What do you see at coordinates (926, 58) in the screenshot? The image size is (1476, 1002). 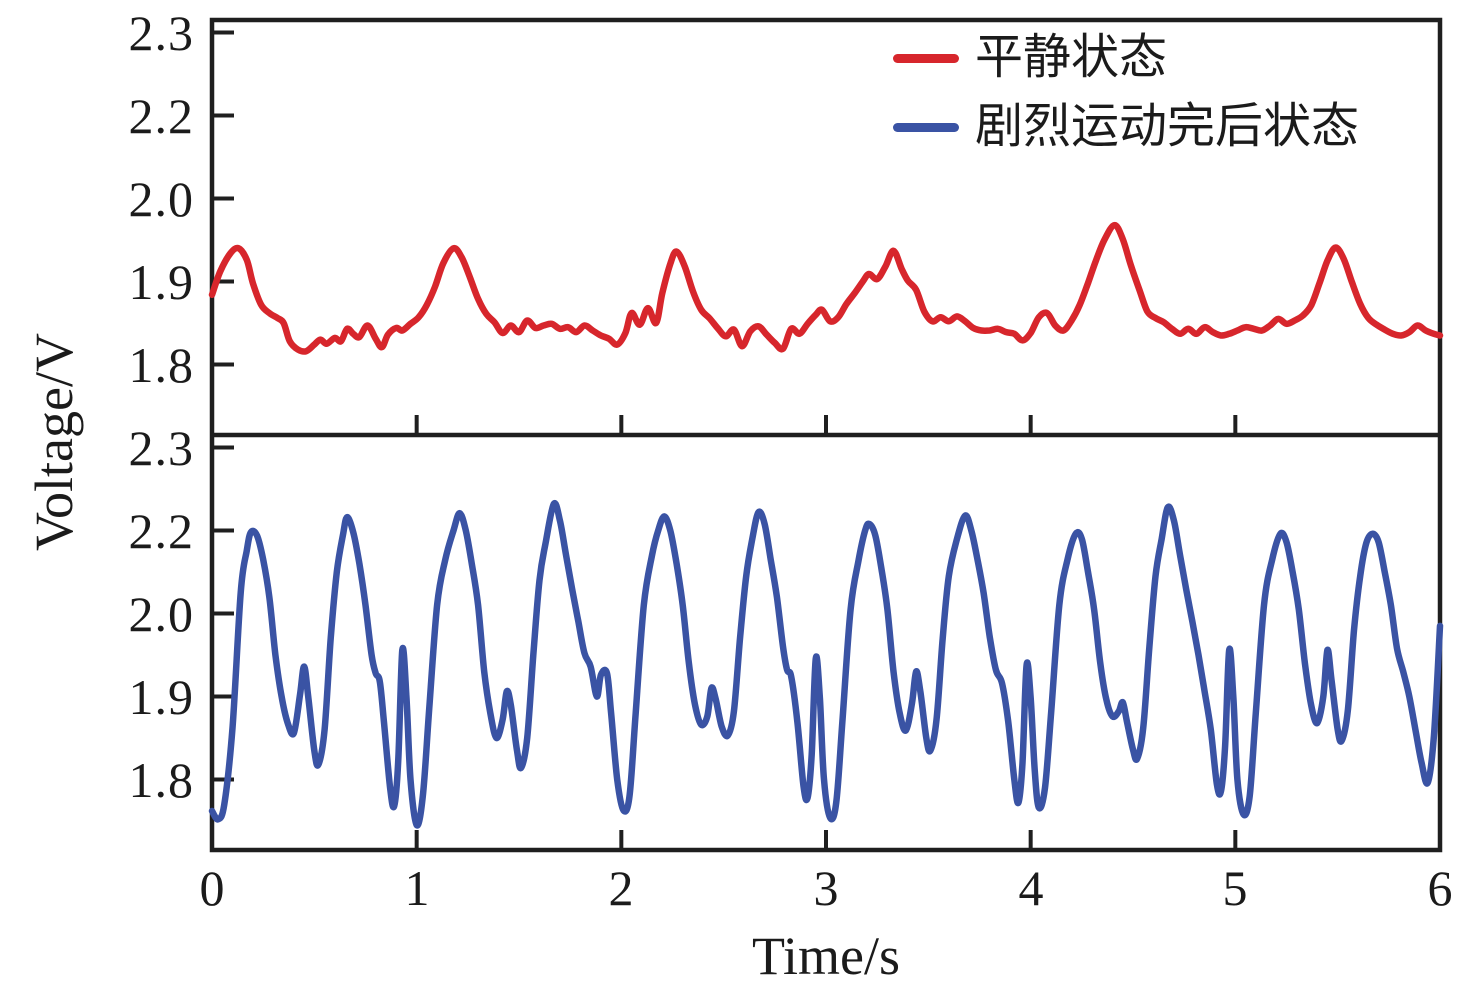 I see `legend-line-swatch-red` at bounding box center [926, 58].